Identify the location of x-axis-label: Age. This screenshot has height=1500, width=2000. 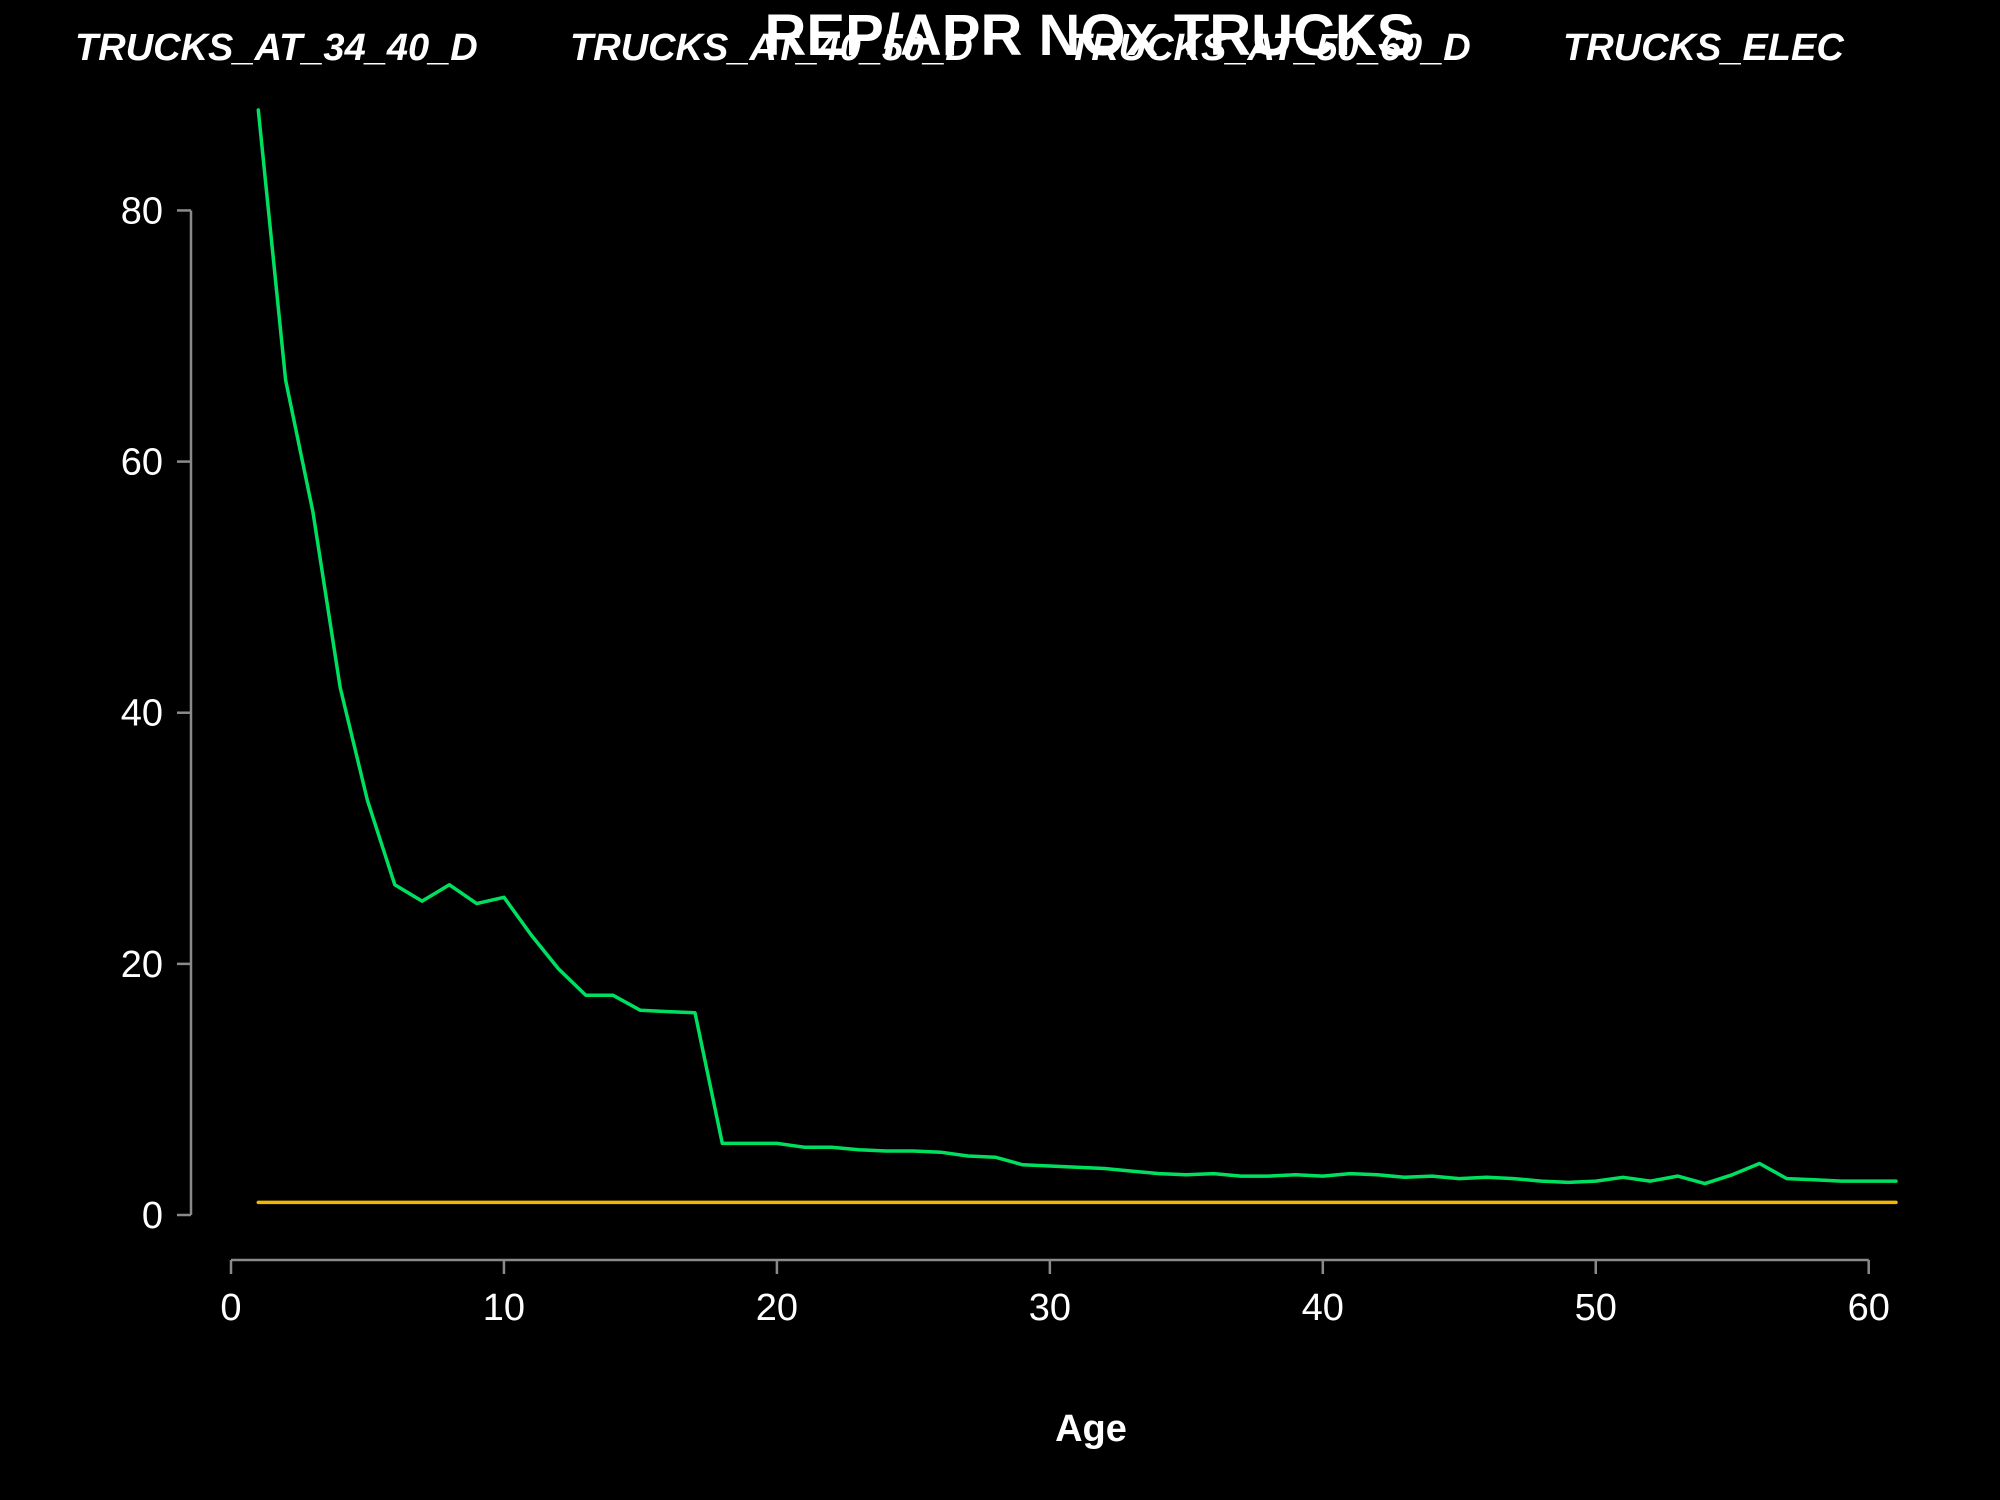
(1091, 1429).